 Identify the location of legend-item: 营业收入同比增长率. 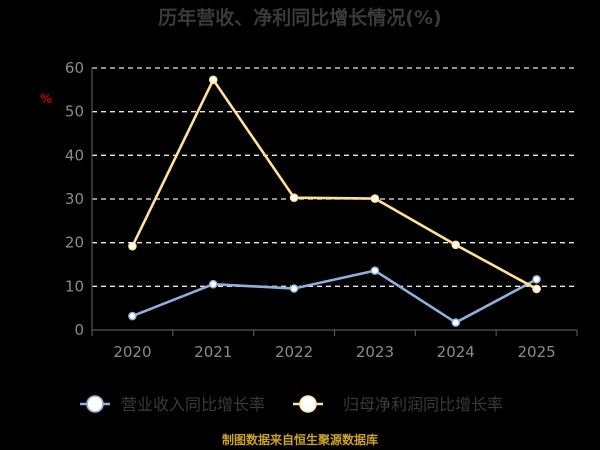
(172, 404).